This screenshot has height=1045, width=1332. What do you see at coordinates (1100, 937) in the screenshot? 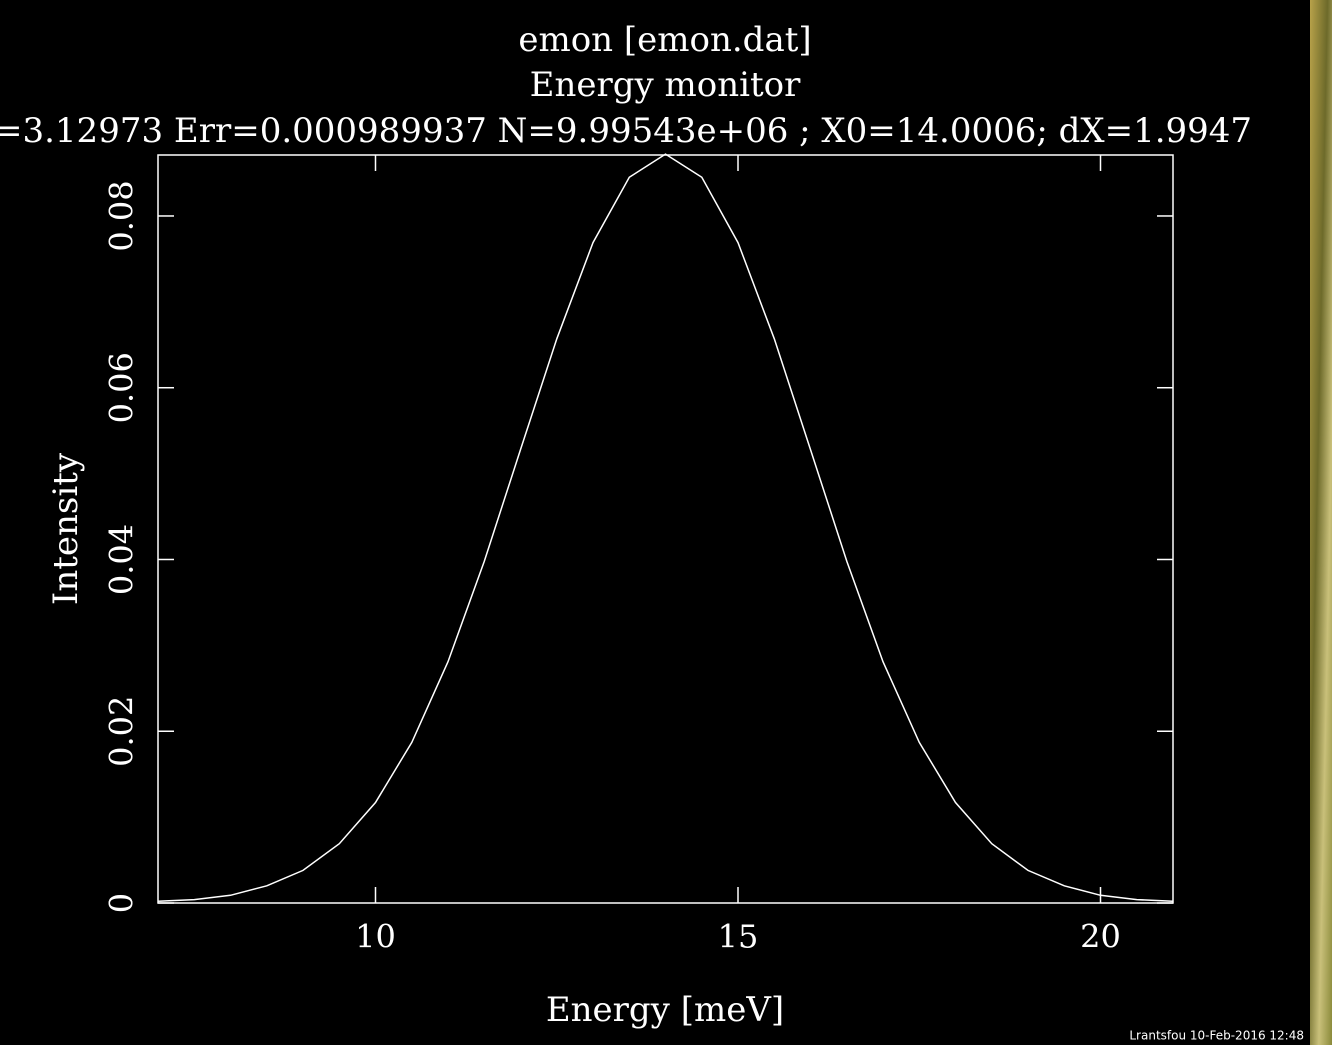
I see `x-tick-label: 20` at bounding box center [1100, 937].